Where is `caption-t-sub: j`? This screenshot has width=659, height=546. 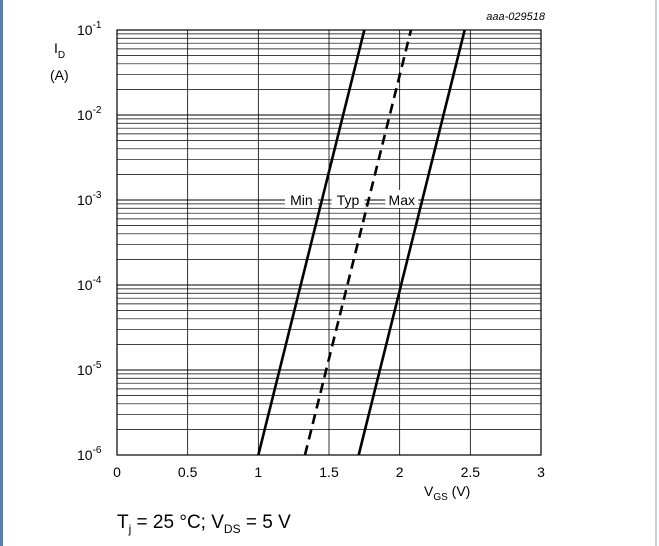
caption-t-sub: j is located at coordinates (130, 528).